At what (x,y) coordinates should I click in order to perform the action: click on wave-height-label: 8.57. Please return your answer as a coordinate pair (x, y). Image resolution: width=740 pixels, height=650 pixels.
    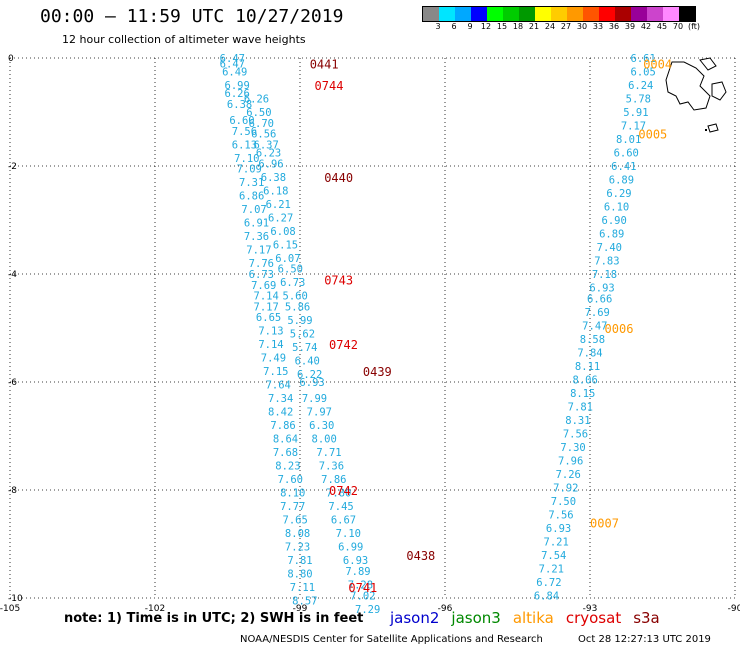
    Looking at the image, I should click on (304, 602).